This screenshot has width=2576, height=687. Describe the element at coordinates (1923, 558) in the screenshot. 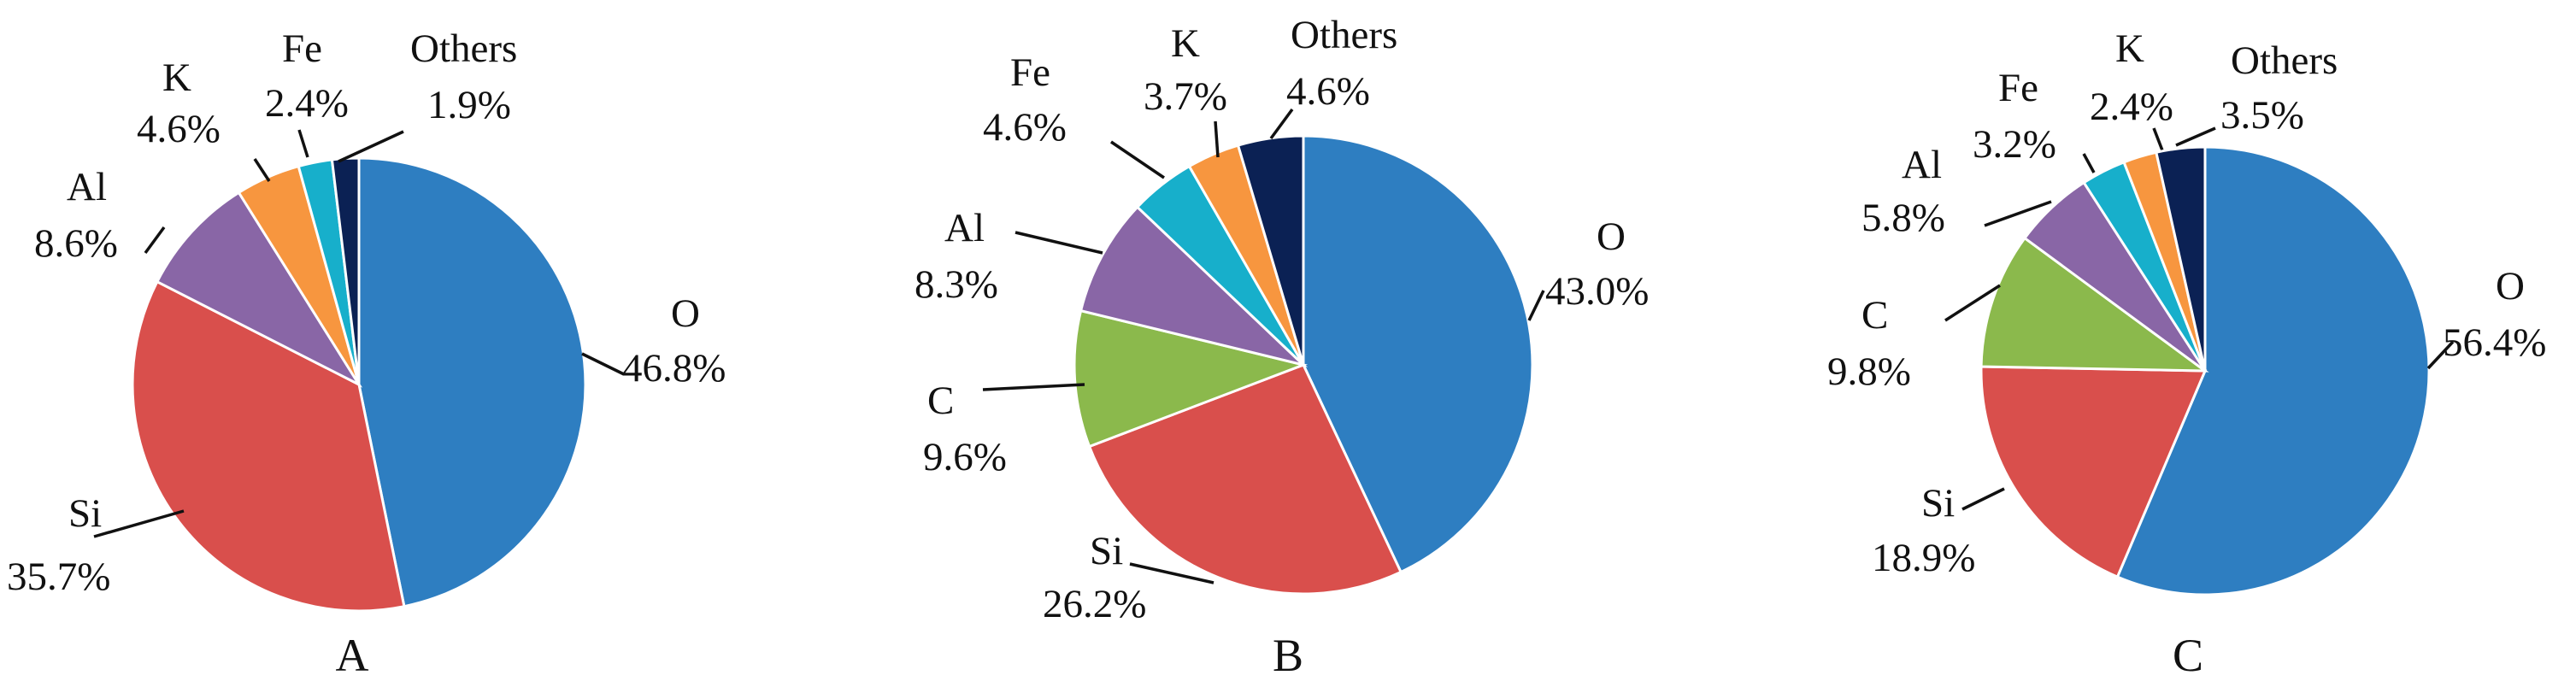

I see `slice-percent-si: 18.9%` at that location.